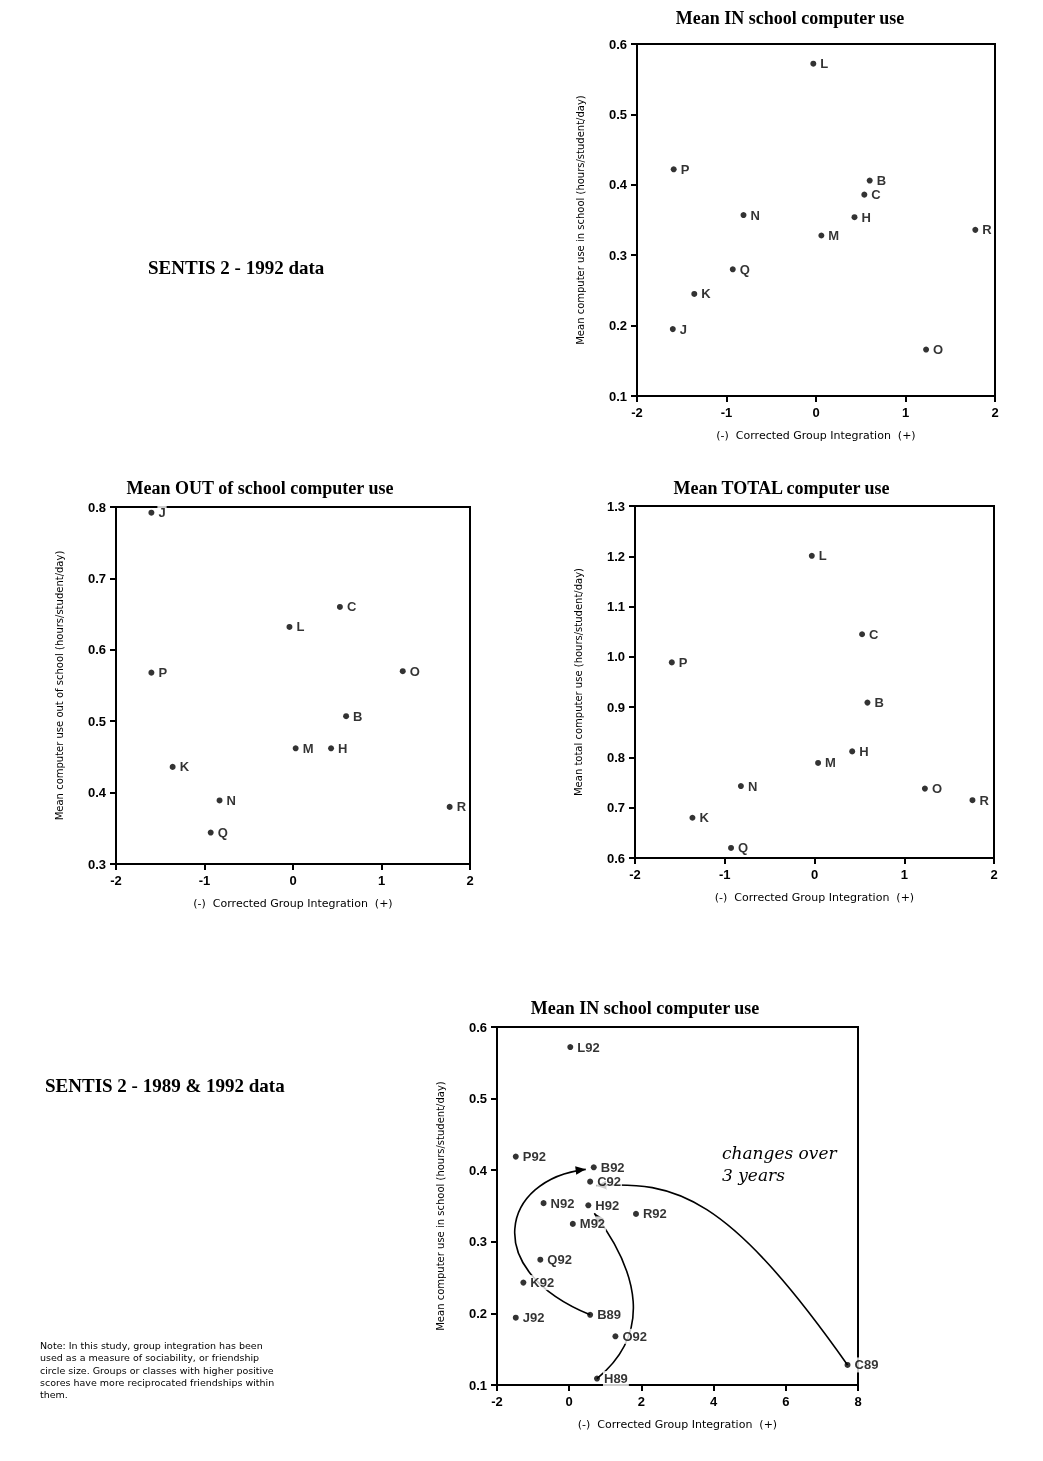 The image size is (1043, 1461). What do you see at coordinates (609, 1182) in the screenshot?
I see `data-label: C92` at bounding box center [609, 1182].